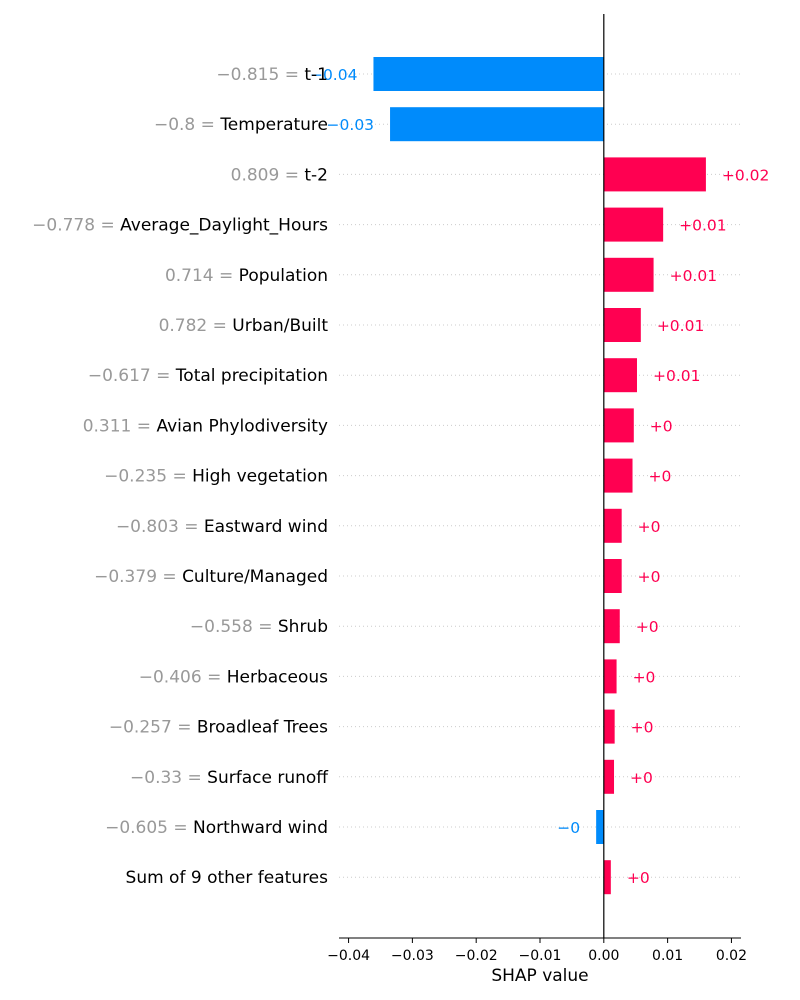  I want to click on x-tick-label: 0.00, so click(603, 956).